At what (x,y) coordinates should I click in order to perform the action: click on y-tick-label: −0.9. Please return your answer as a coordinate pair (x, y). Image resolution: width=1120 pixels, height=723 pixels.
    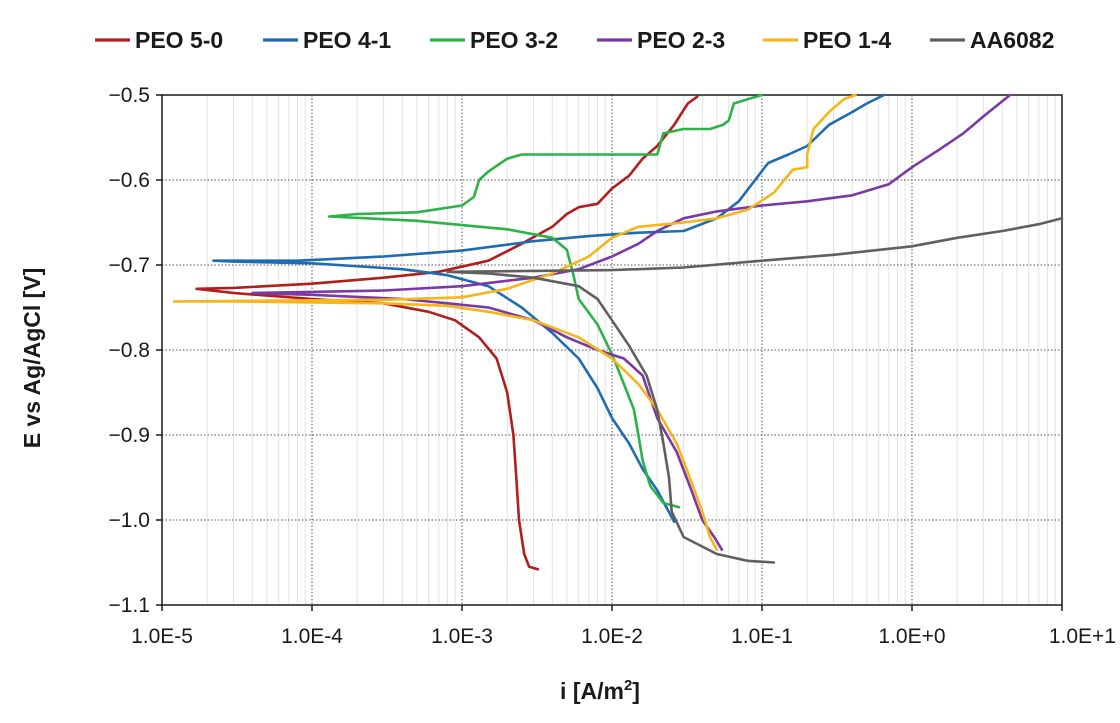
    Looking at the image, I should click on (129, 435).